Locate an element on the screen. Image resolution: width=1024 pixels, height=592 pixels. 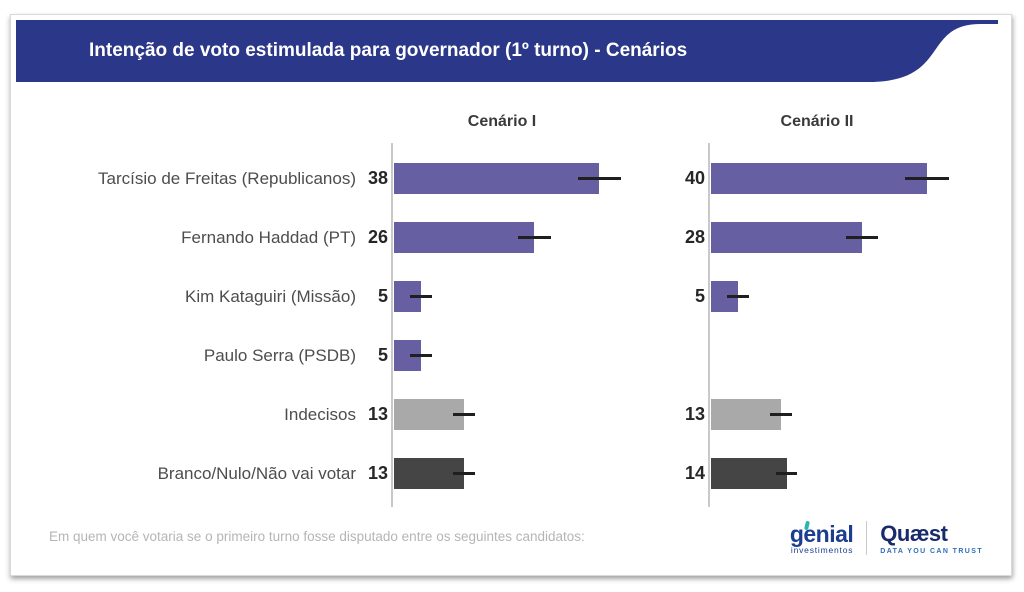
quaest-logo: Quæst DATA YOU CAN TRUST is located at coordinates (931, 538).